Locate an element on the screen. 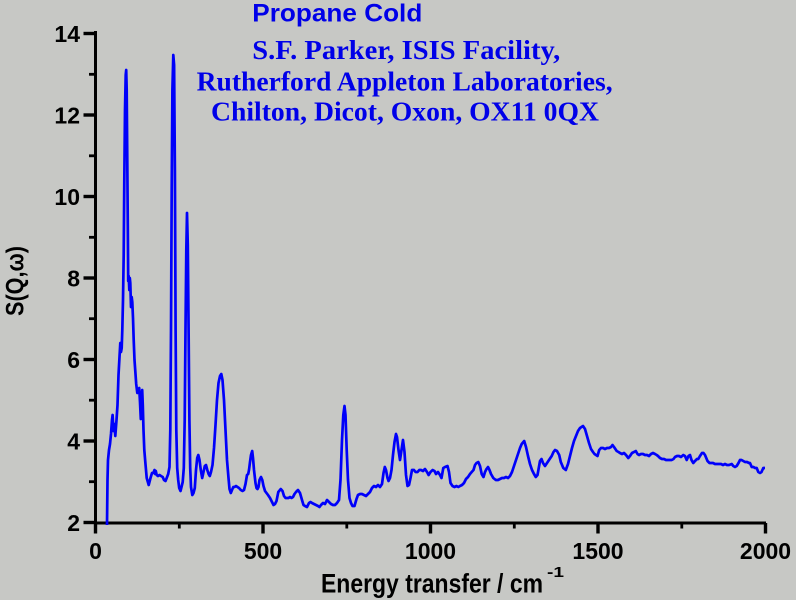 This screenshot has width=796, height=600. svg-text: 4 is located at coordinates (73, 442).